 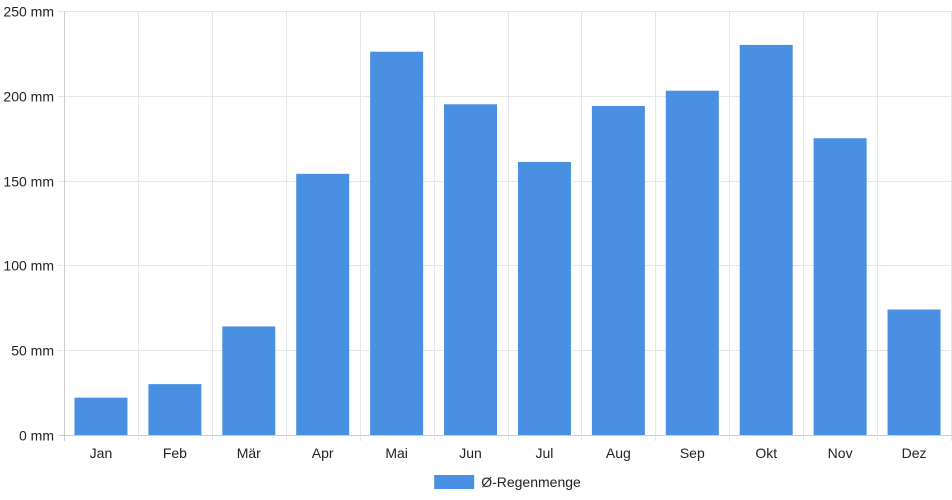 What do you see at coordinates (618, 270) in the screenshot?
I see `bar-aug` at bounding box center [618, 270].